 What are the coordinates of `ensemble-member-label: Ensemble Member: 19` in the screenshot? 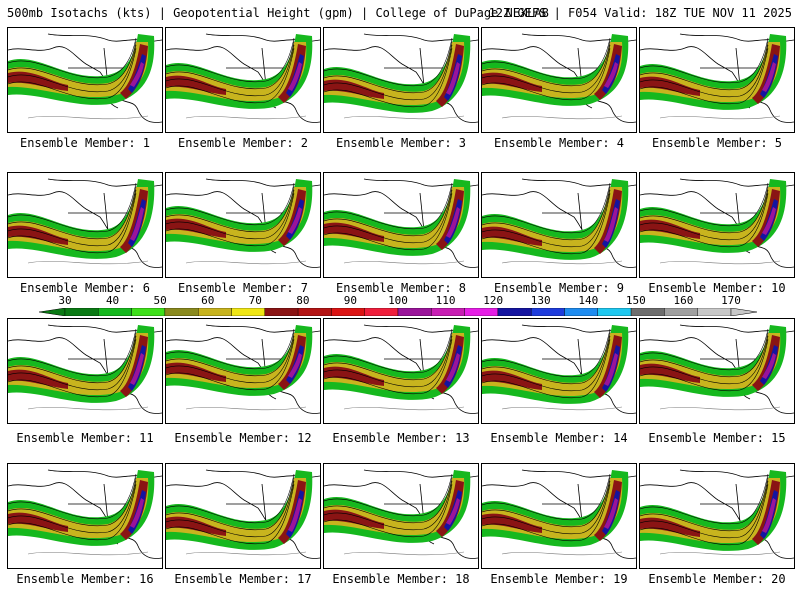 It's located at (559, 579).